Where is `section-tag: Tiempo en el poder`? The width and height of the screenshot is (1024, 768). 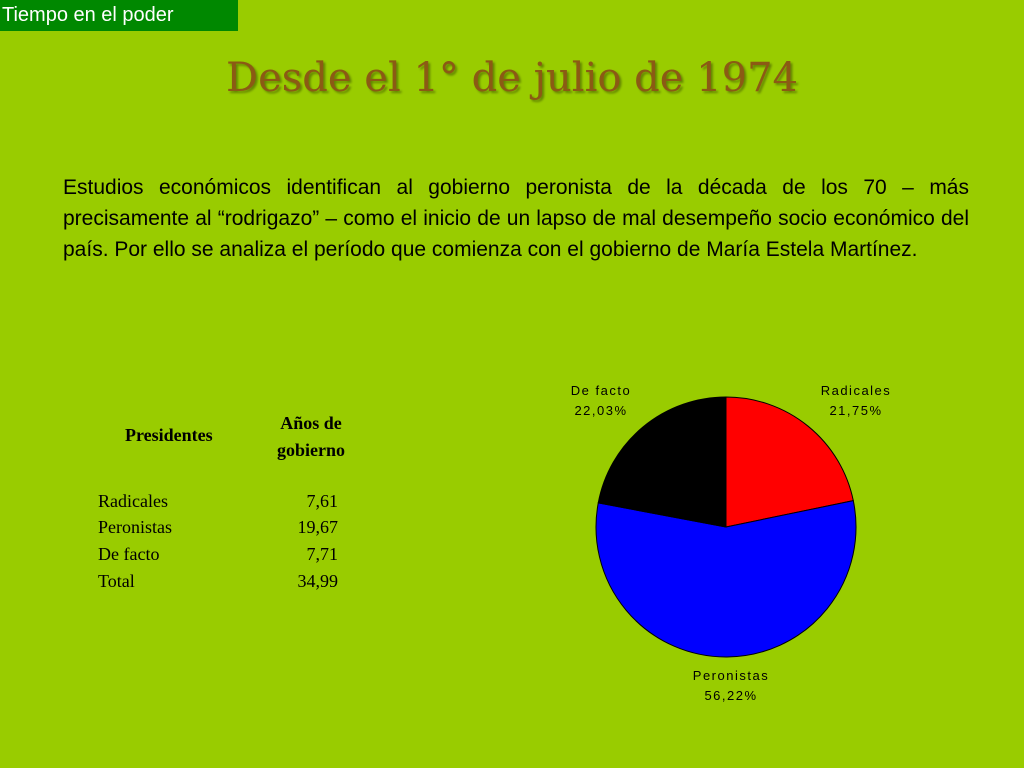
section-tag: Tiempo en el poder is located at coordinates (119, 15).